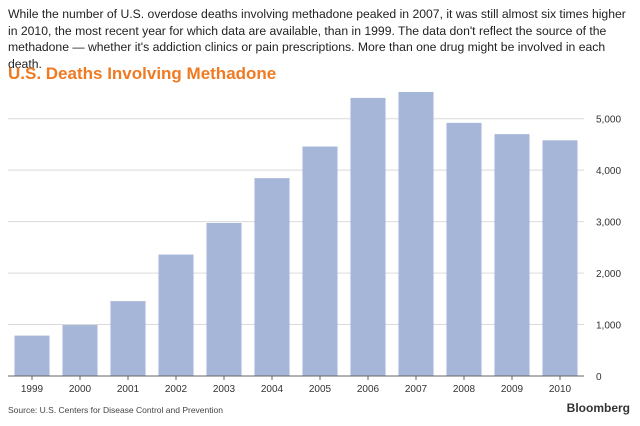 The image size is (640, 426). What do you see at coordinates (224, 299) in the screenshot?
I see `bar-2003` at bounding box center [224, 299].